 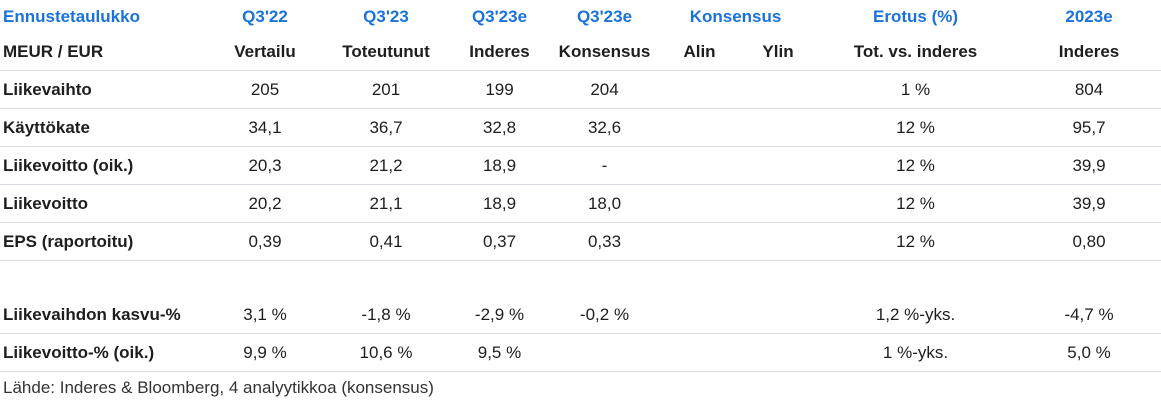 I want to click on cell-konsensus, so click(x=604, y=352).